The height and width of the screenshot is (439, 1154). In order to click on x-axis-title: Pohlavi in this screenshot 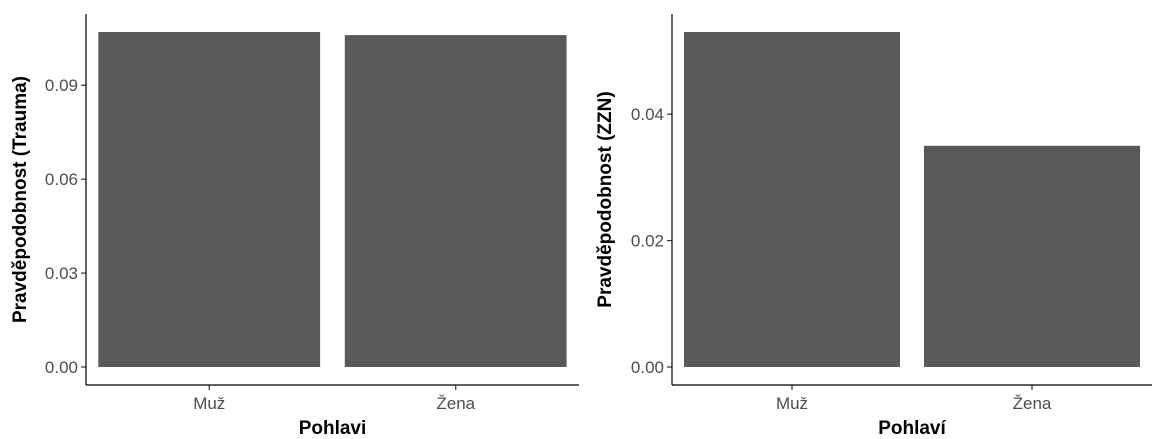, I will do `click(333, 428)`.